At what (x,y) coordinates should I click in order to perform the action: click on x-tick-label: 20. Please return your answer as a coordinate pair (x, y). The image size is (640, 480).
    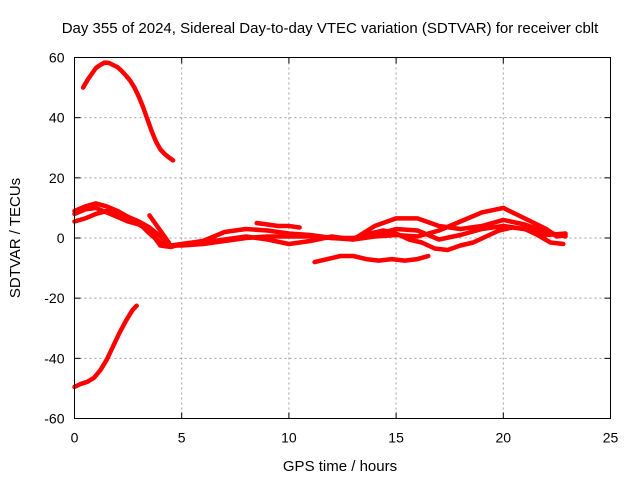
    Looking at the image, I should click on (504, 438).